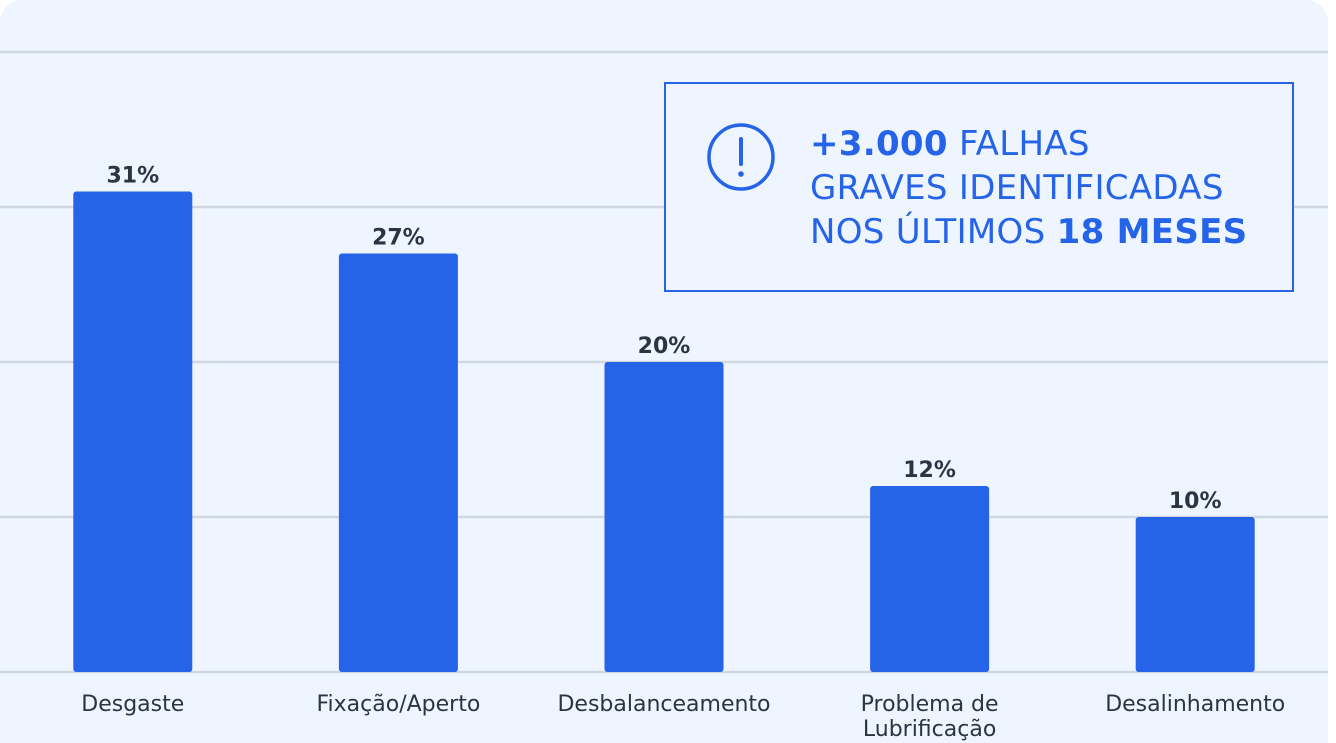 The width and height of the screenshot is (1336, 743). Describe the element at coordinates (132, 704) in the screenshot. I see `category-label: Desgaste` at that location.